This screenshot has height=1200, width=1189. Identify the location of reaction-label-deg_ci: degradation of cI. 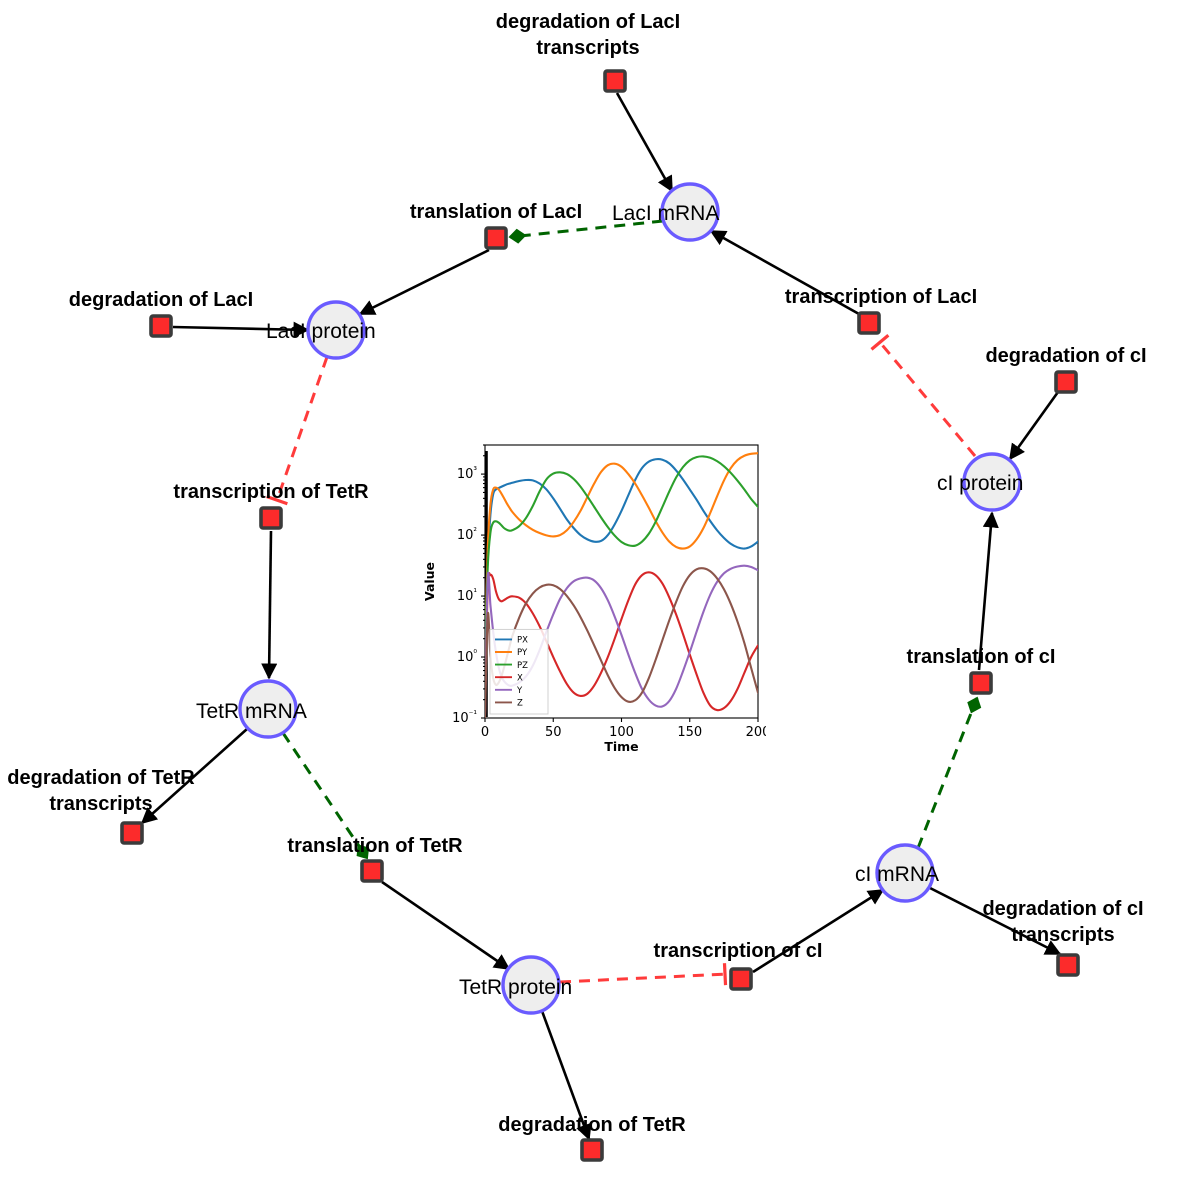
(1065, 356).